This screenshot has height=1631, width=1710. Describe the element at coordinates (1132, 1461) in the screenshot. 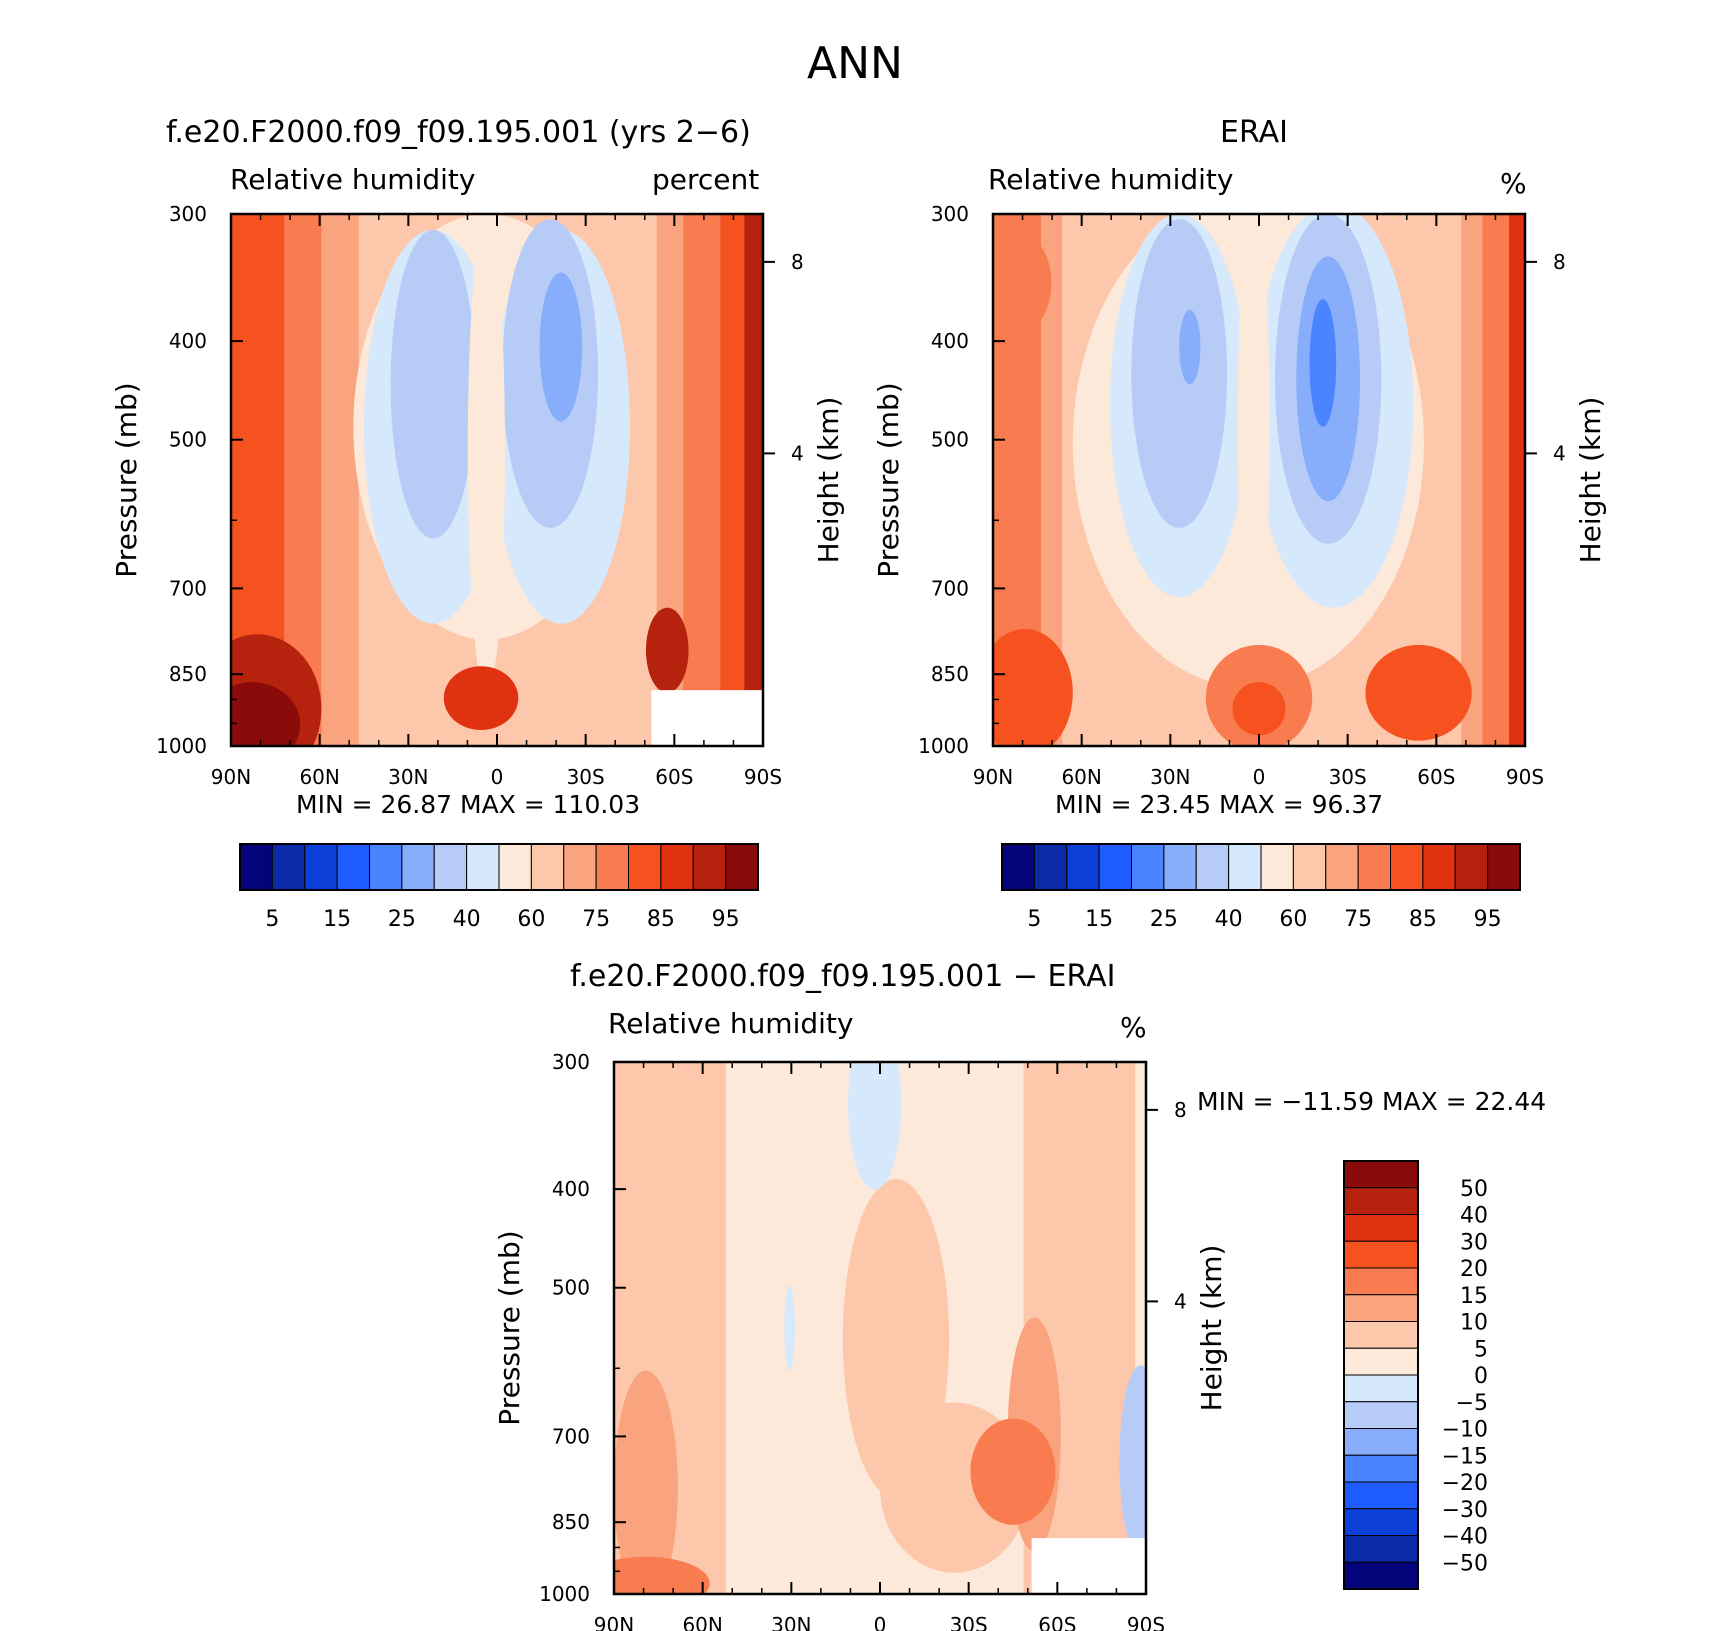

I see `contour-neg10` at that location.